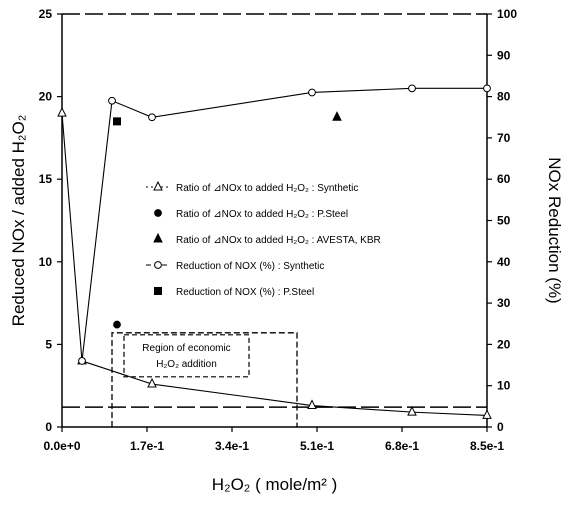  Describe the element at coordinates (232, 446) in the screenshot. I see `x-tick-label: 3.4e-1` at that location.